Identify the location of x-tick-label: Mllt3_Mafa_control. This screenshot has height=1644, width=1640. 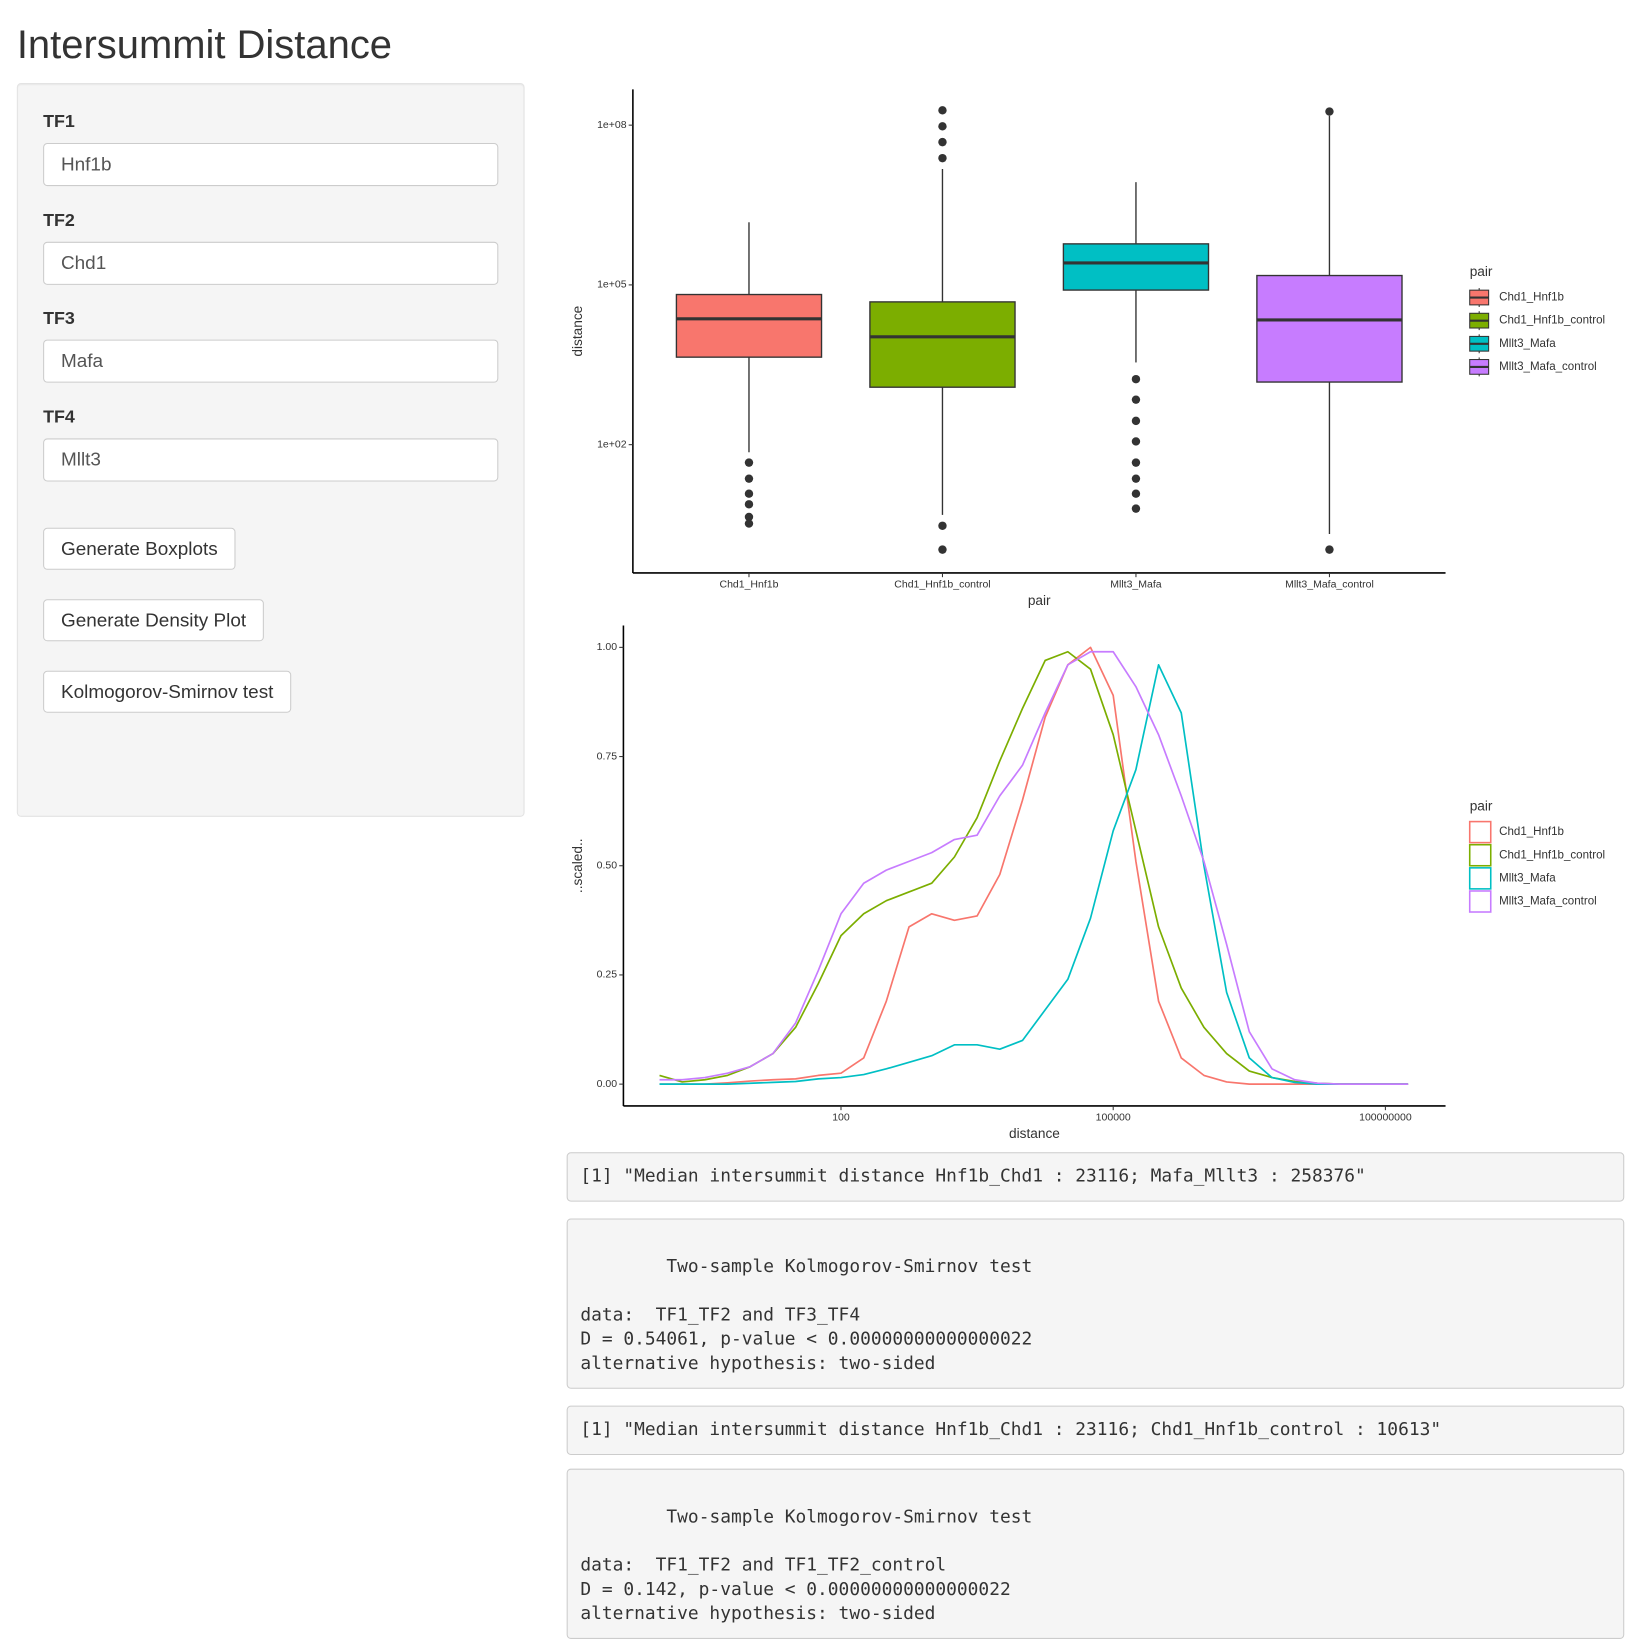
(1329, 584).